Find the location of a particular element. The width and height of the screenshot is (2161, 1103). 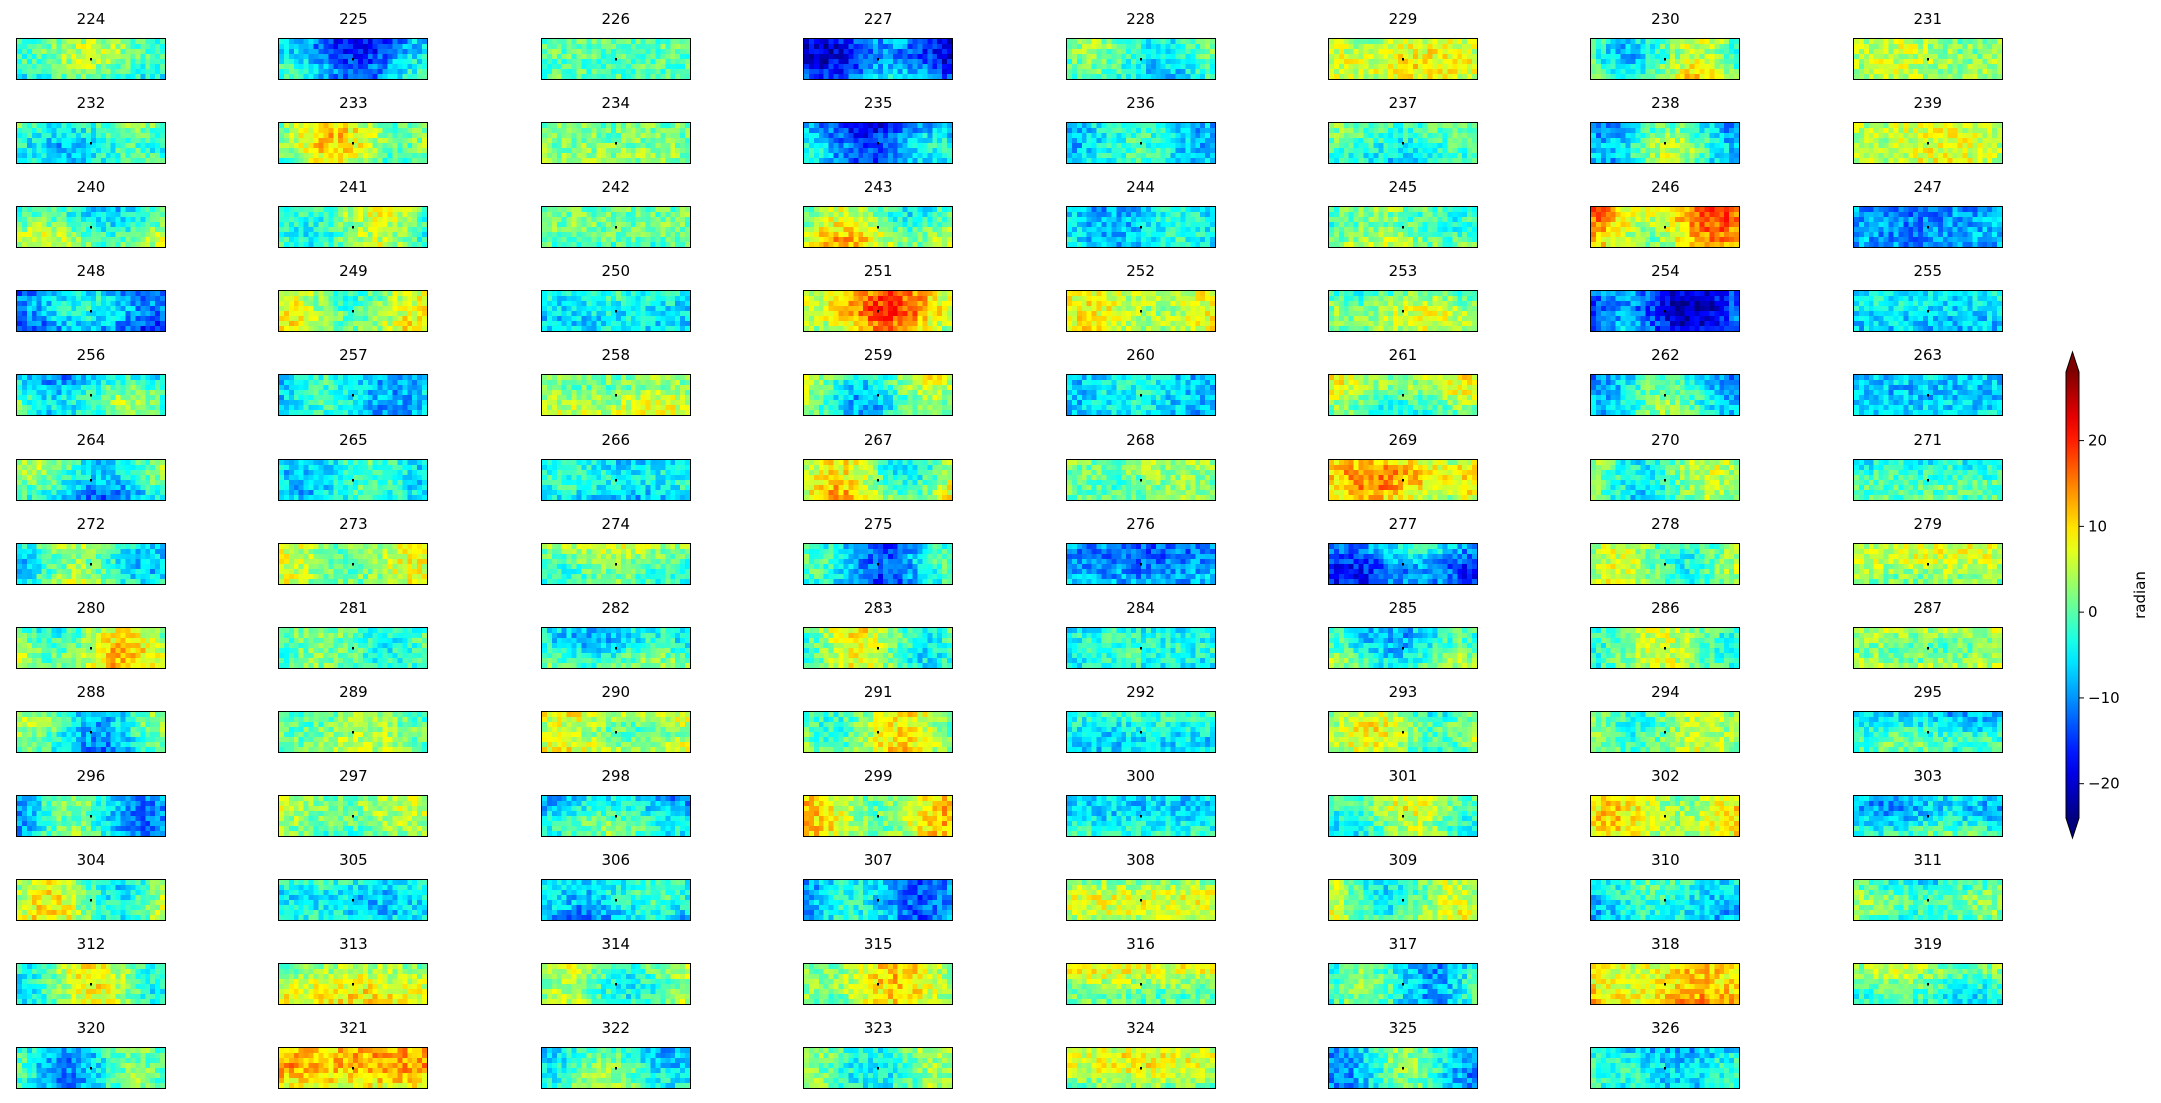

center-marker is located at coordinates (878, 59).